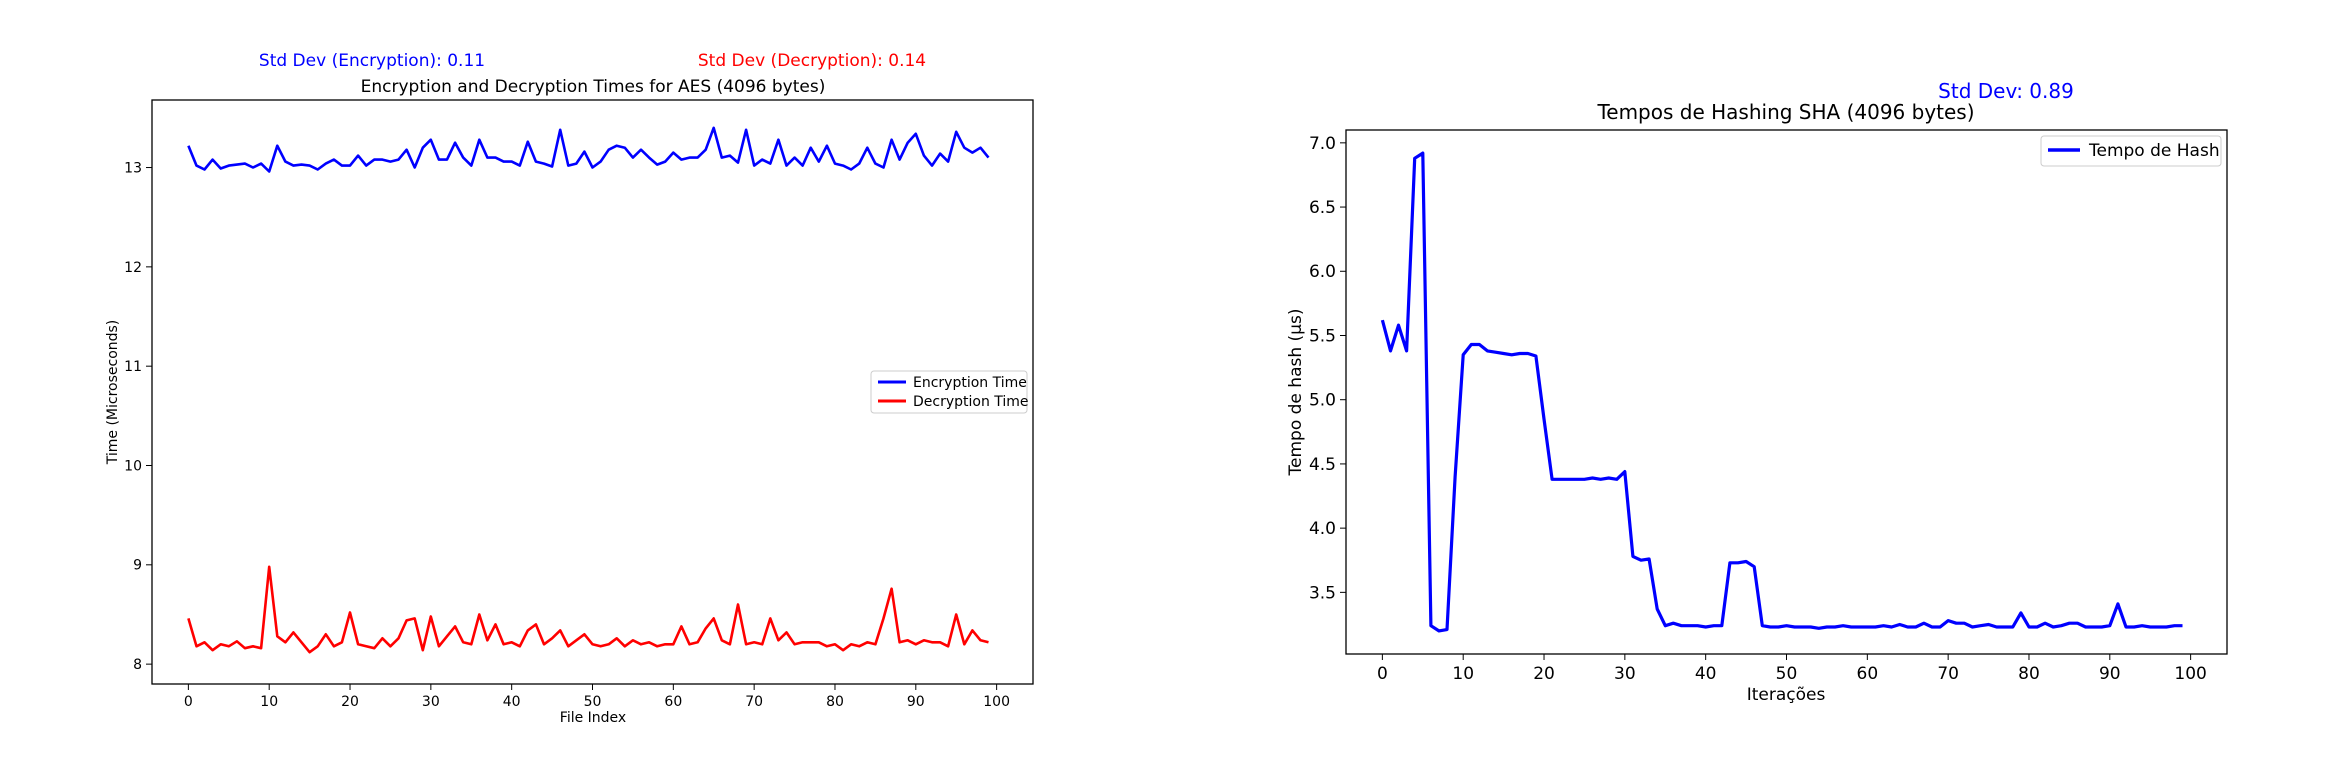 The width and height of the screenshot is (2345, 776). What do you see at coordinates (2154, 151) in the screenshot?
I see `legend-label-hash: Tempo de Hash` at bounding box center [2154, 151].